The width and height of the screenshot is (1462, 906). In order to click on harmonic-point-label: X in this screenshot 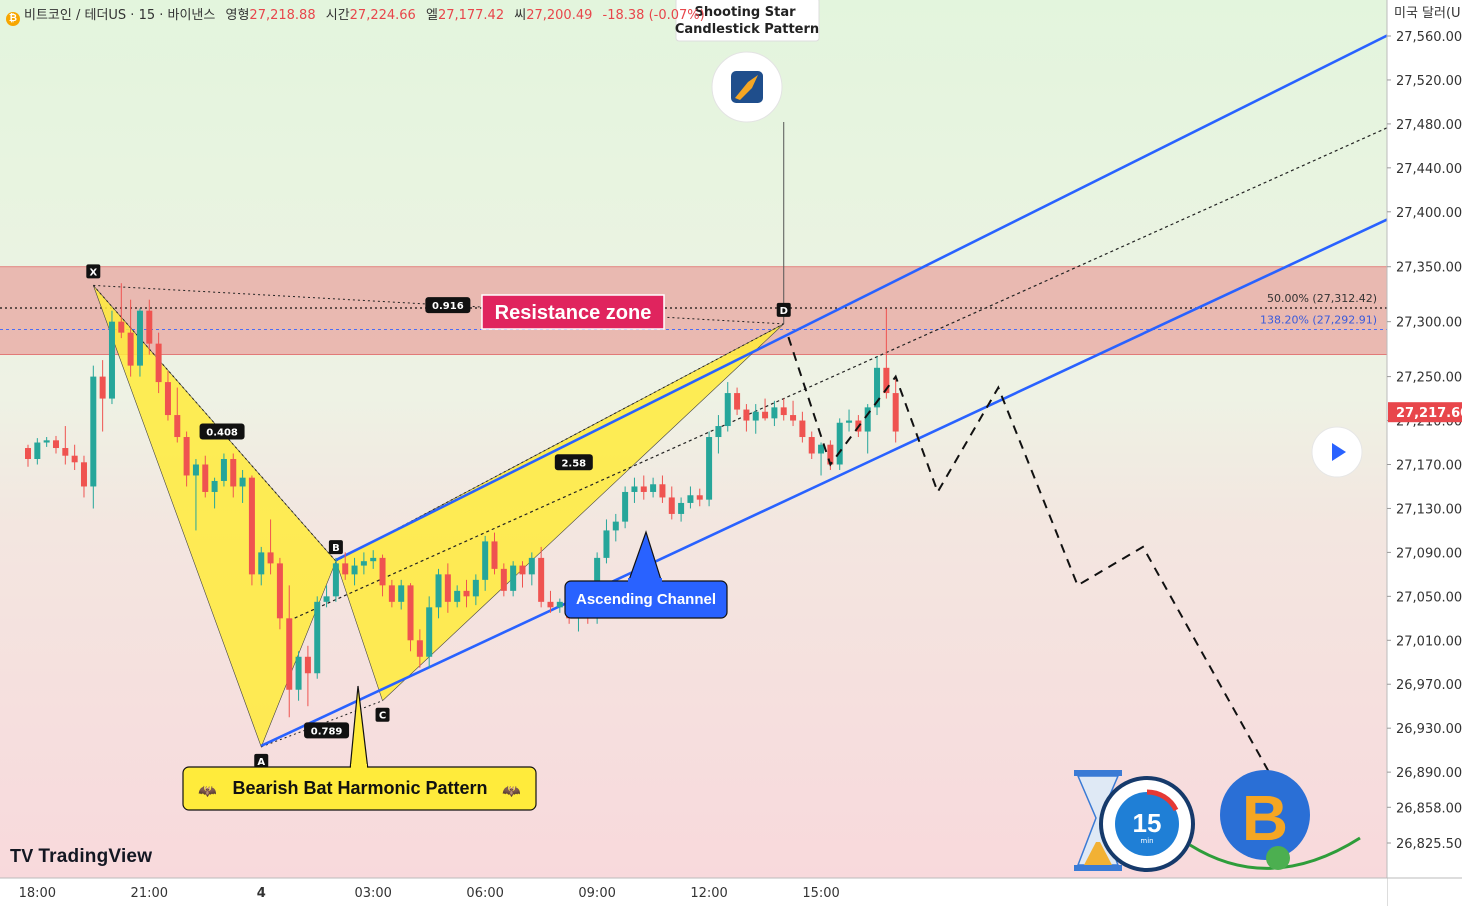, I will do `click(93, 272)`.